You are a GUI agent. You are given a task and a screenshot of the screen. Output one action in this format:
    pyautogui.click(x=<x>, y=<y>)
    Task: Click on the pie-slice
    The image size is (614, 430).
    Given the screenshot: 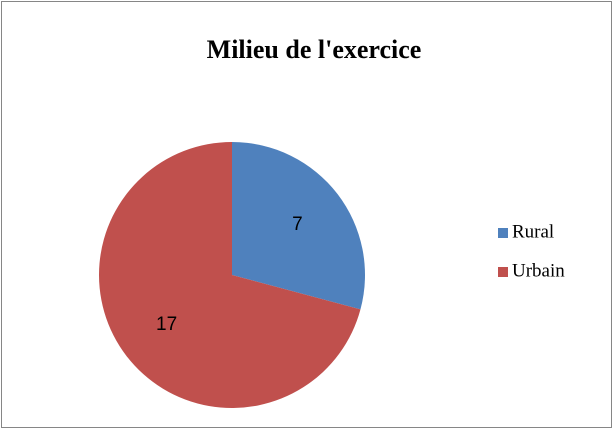 What is the action you would take?
    pyautogui.click(x=299, y=226)
    